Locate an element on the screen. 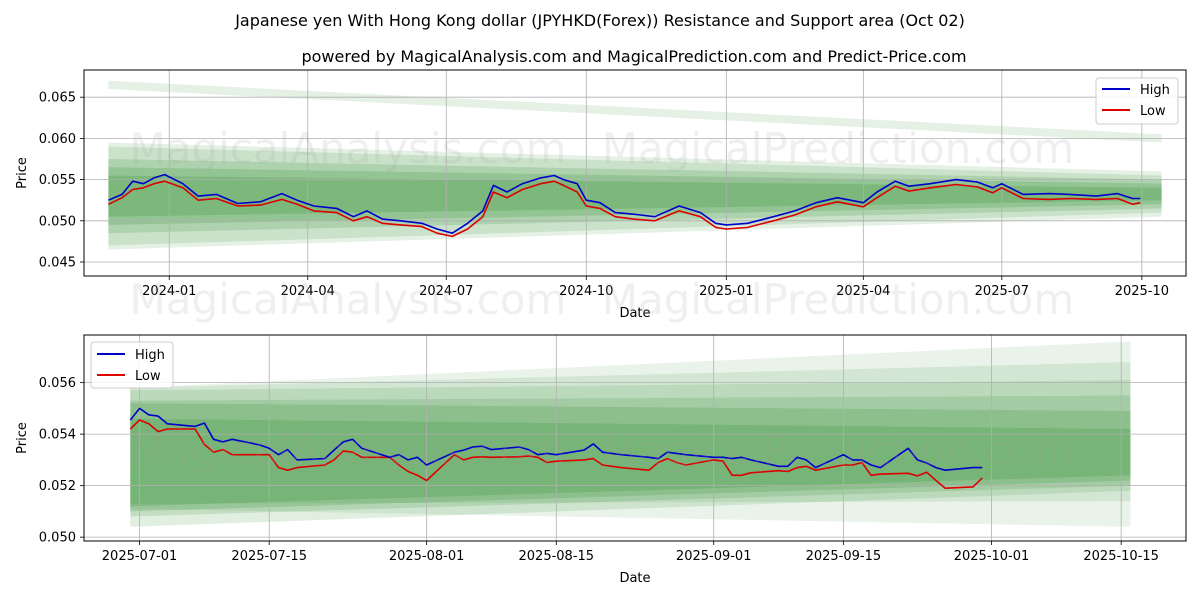 The width and height of the screenshot is (1200, 600). watermark-analysis-middle: MagicalAnalysis.com is located at coordinates (348, 299).